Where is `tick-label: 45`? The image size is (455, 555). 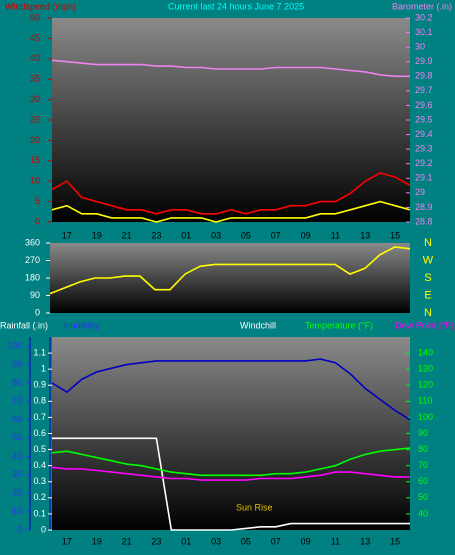
tick-label: 45 is located at coordinates (35, 38).